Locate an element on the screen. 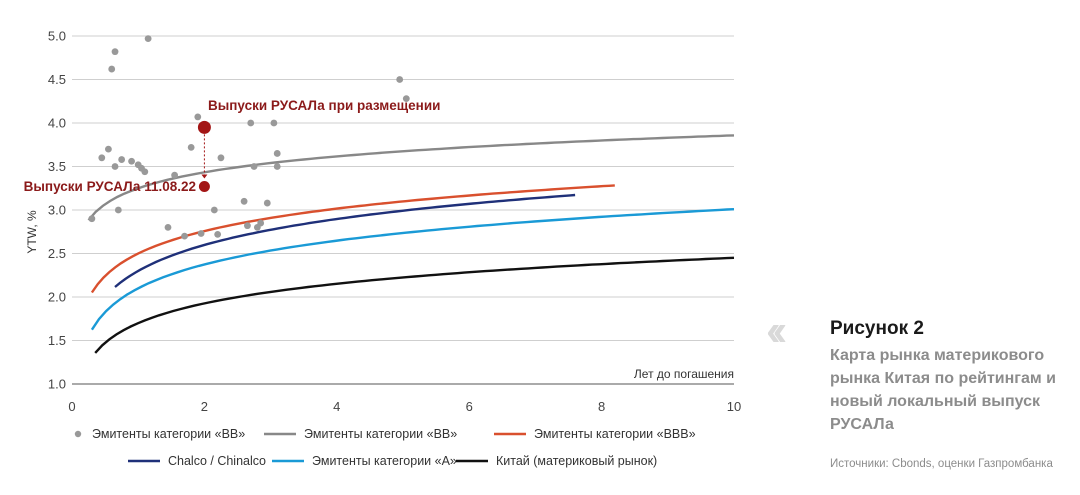 The width and height of the screenshot is (1080, 495). y-tick-label: 4.0 is located at coordinates (57, 123).